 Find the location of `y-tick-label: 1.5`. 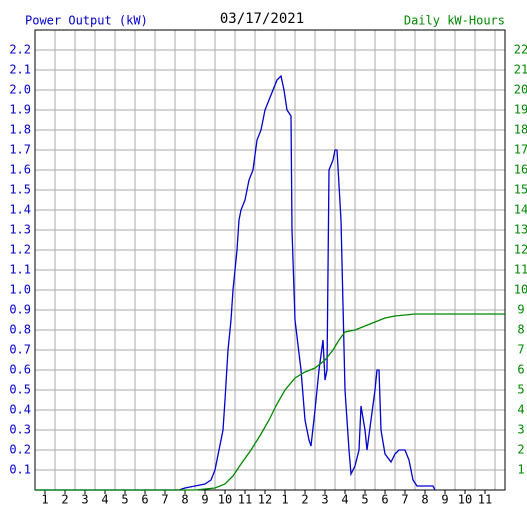

y-tick-label: 1.5 is located at coordinates (20, 190).